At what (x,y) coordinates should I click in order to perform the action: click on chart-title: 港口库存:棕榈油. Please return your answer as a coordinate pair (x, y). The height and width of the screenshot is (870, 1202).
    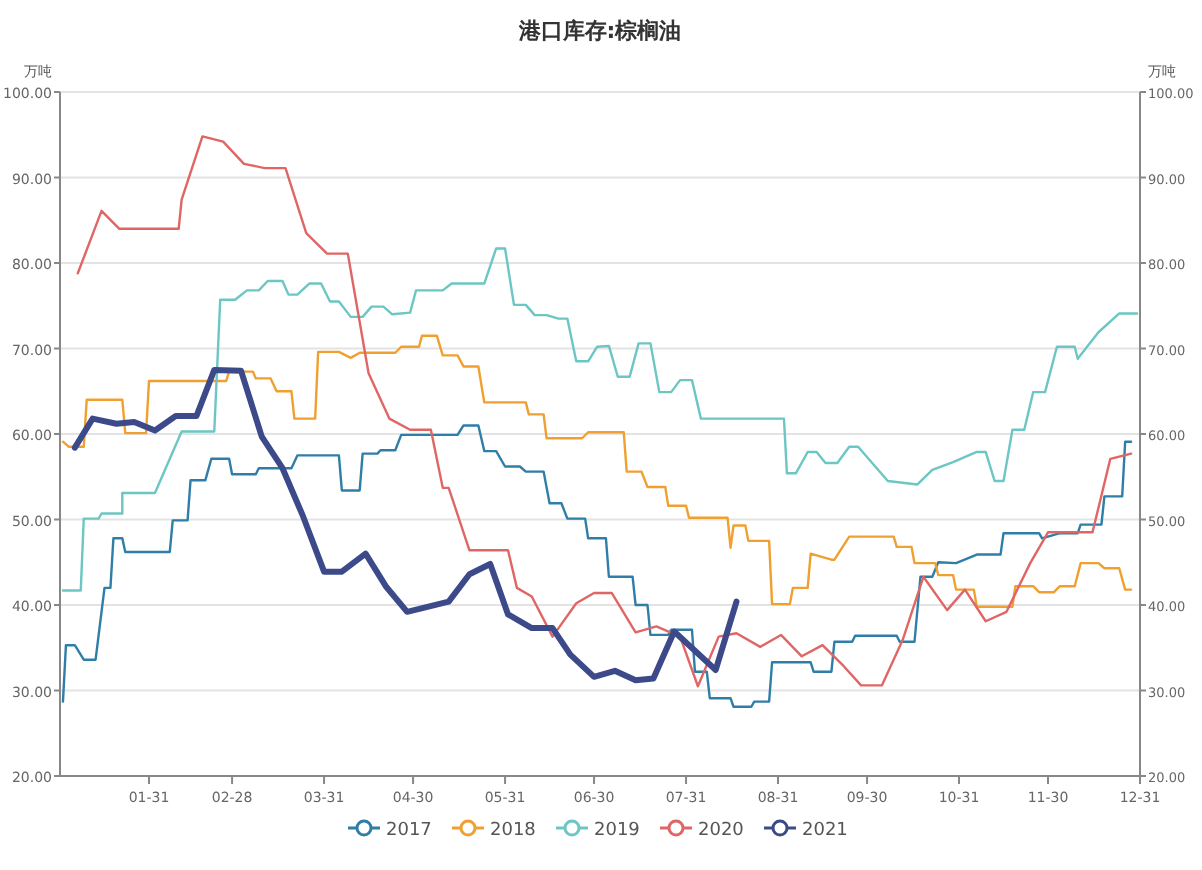
    Looking at the image, I should click on (599, 31).